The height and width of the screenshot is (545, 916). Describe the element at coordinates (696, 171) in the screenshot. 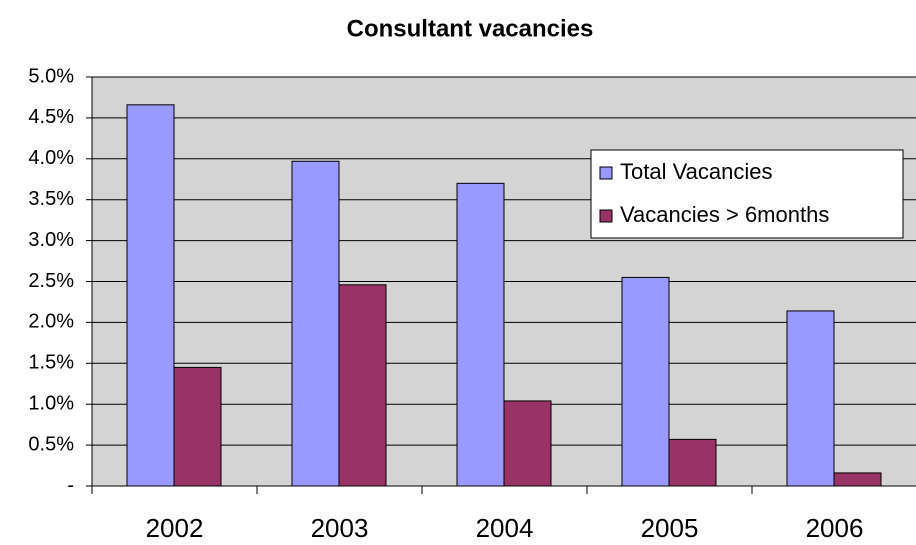

I see `legend-label: Total Vacancies` at that location.